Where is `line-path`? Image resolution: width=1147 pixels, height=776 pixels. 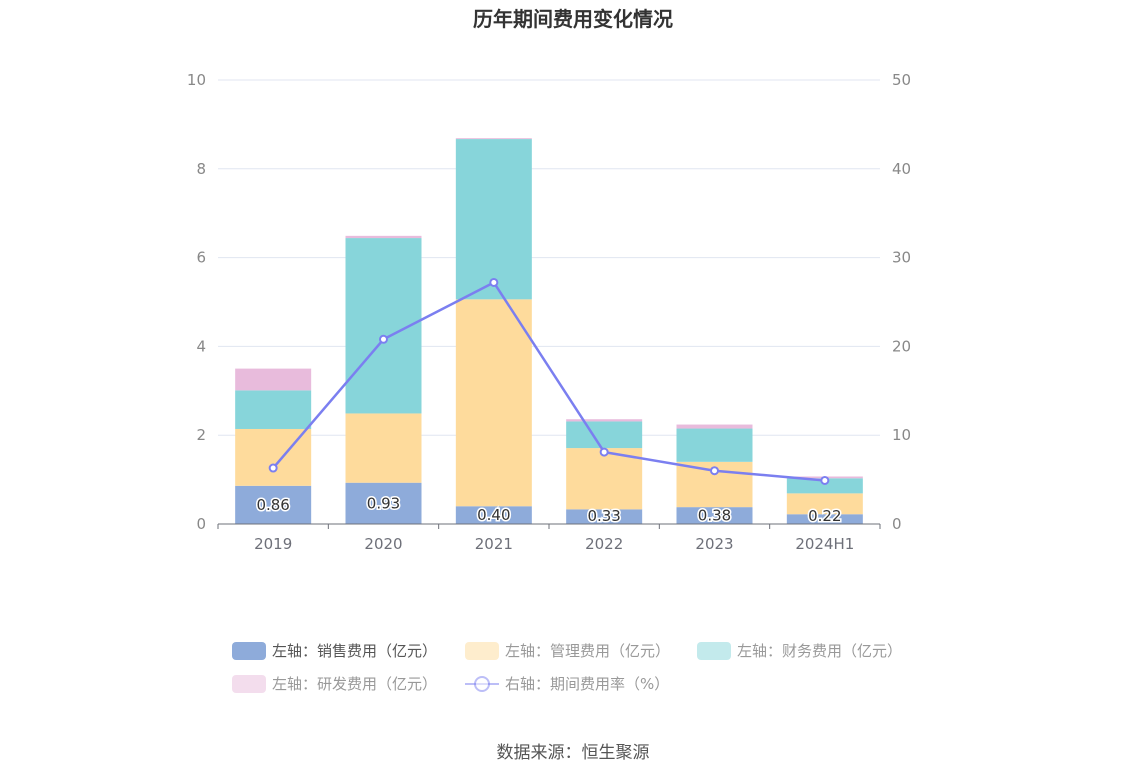
line-path is located at coordinates (548, 381).